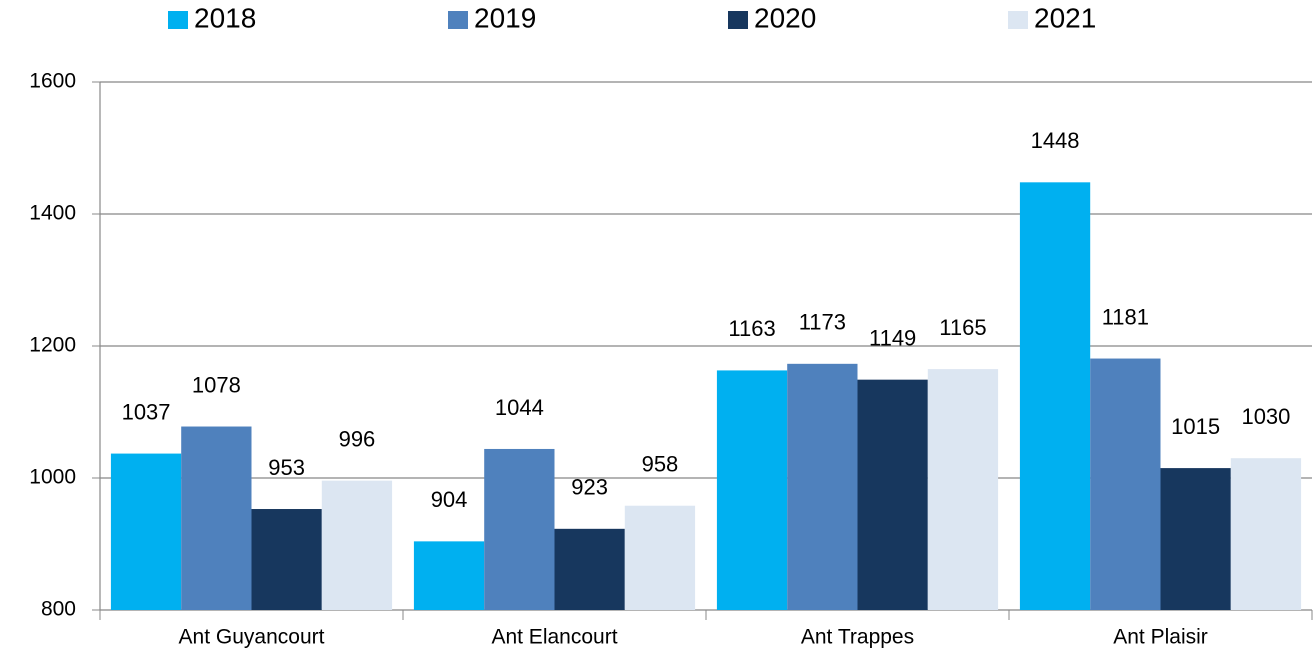 This screenshot has width=1314, height=652. What do you see at coordinates (146, 411) in the screenshot?
I see `data-label: 1037` at bounding box center [146, 411].